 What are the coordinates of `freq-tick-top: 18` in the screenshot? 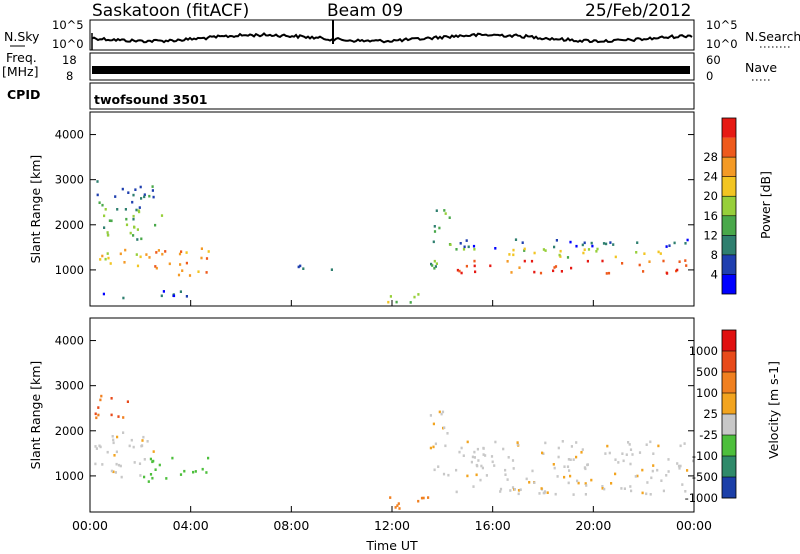 It's located at (69, 60).